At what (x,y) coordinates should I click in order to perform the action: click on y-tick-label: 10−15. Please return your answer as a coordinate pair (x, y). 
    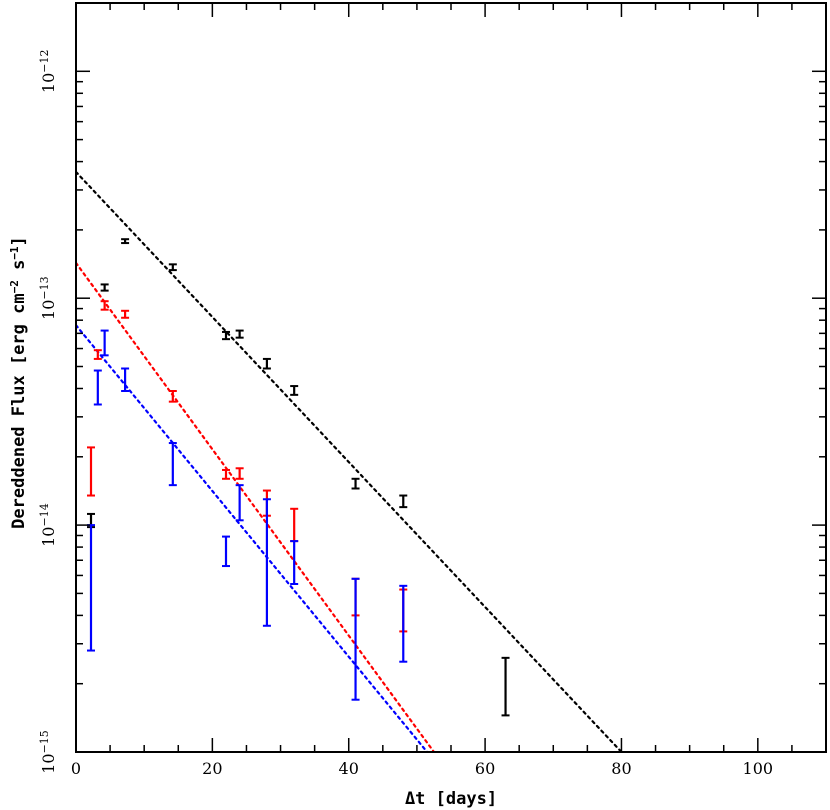
    Looking at the image, I should click on (48, 752).